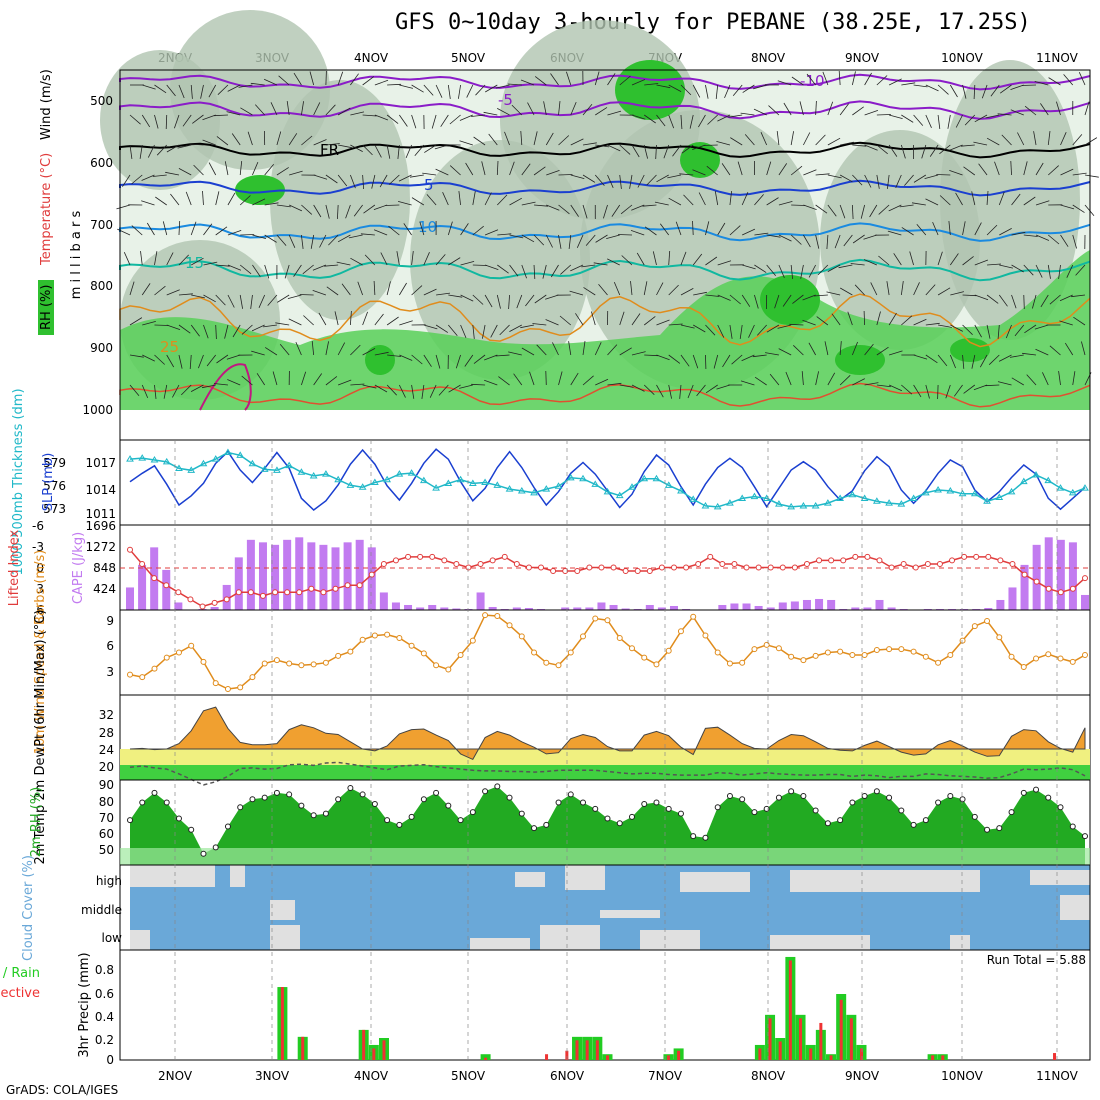  What do you see at coordinates (427, 227) in the screenshot?
I see `isotherm-label: 10` at bounding box center [427, 227].